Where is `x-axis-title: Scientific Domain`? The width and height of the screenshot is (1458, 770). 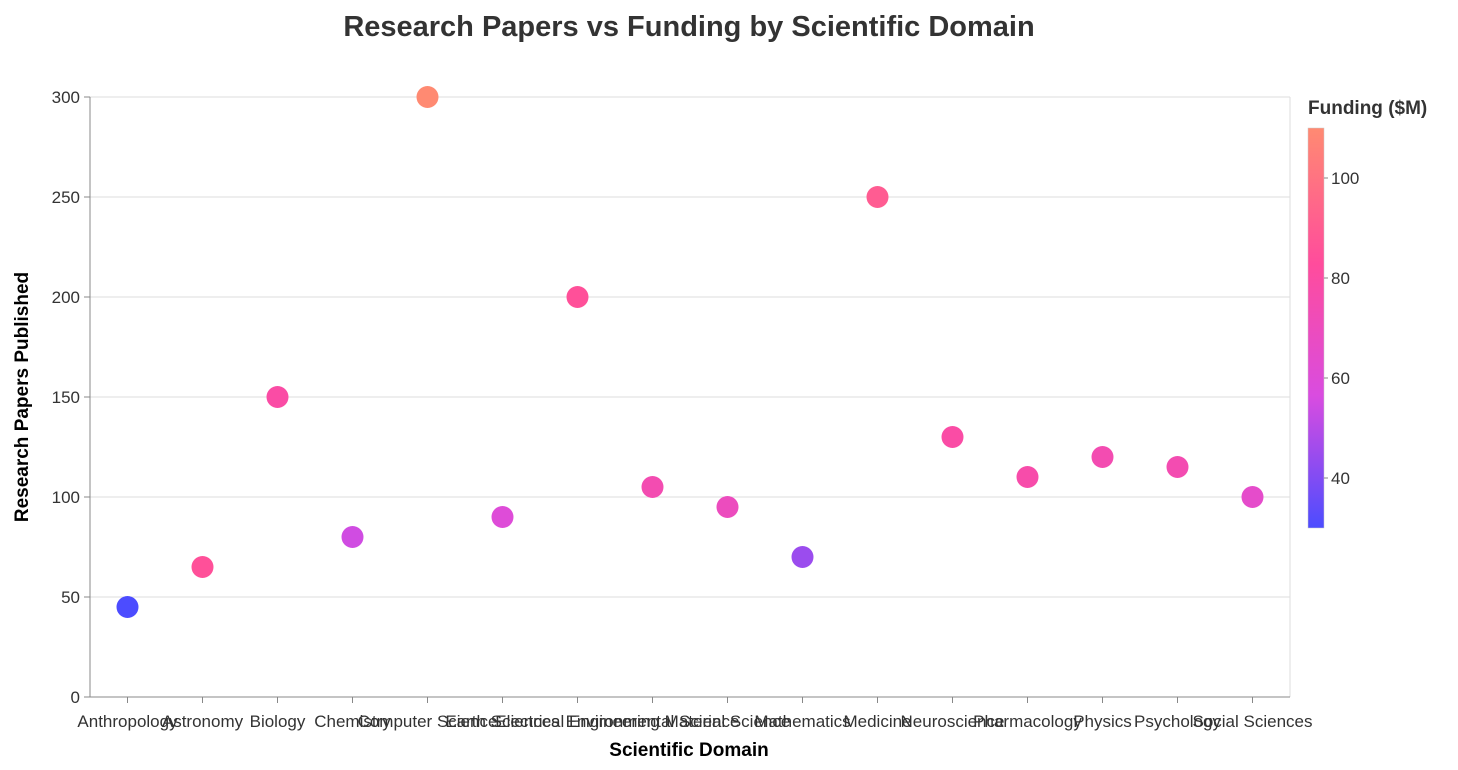
x-axis-title: Scientific Domain is located at coordinates (688, 750).